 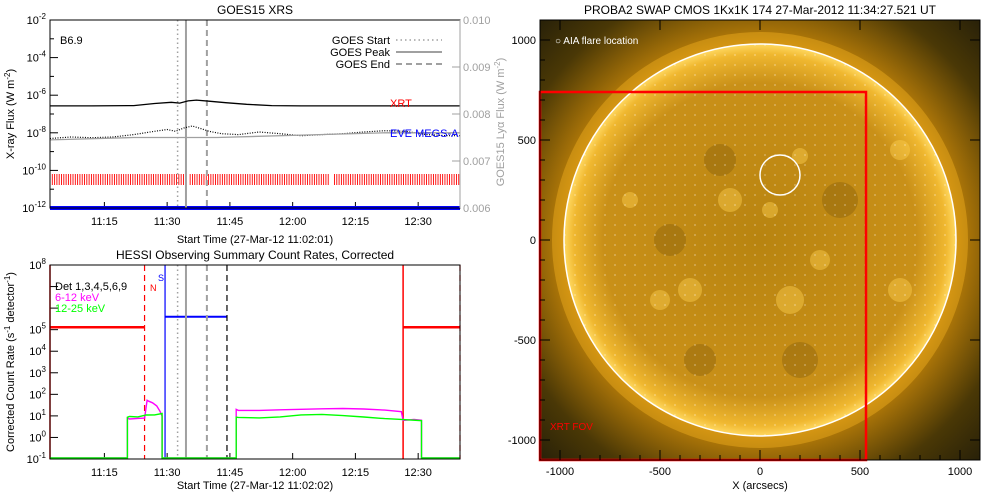 I want to click on y-tick-label: -1000, so click(x=522, y=441).